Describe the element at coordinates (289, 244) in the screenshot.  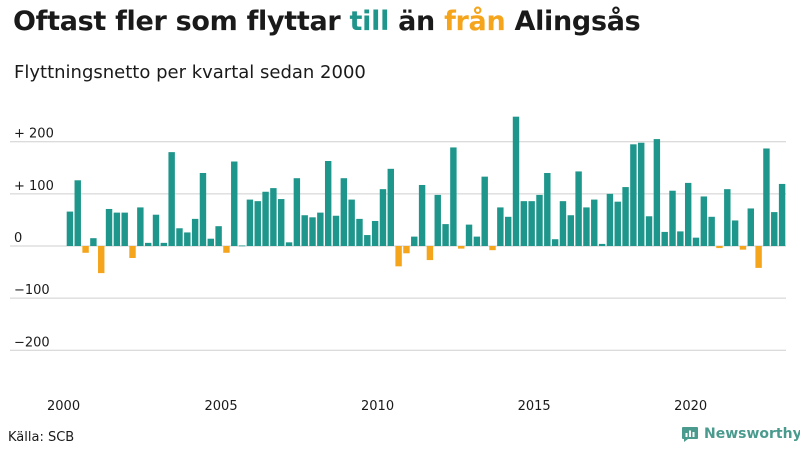
I see `bar: 2007 K1: 7` at that location.